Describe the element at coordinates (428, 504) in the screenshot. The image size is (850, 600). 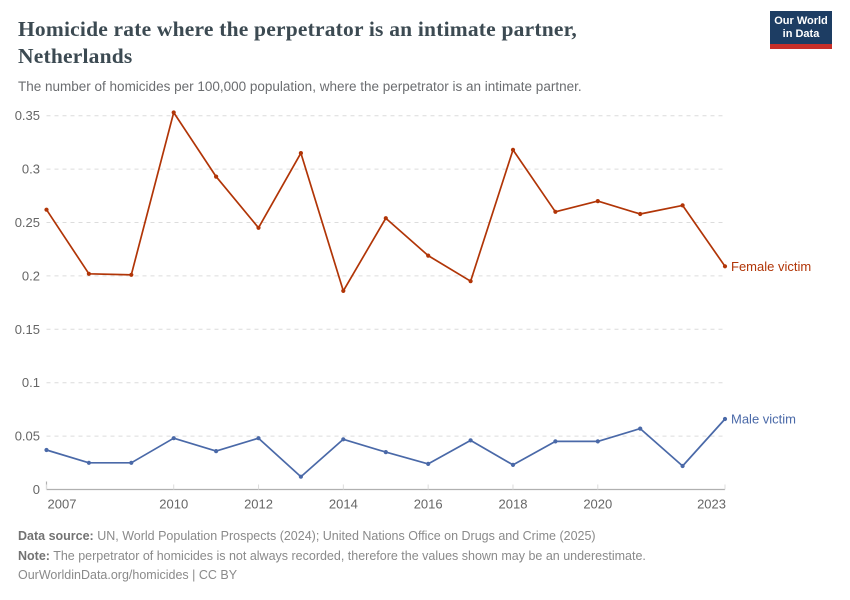
I see `x-tick-label-2016: 2016` at that location.